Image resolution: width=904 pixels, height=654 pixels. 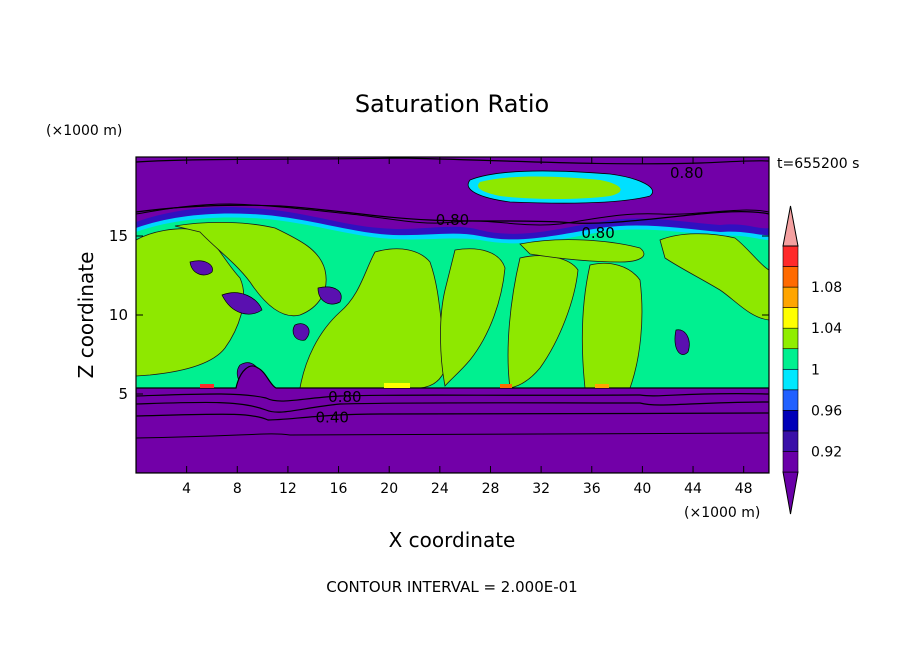 What do you see at coordinates (744, 489) in the screenshot?
I see `x-tick-label: 48` at bounding box center [744, 489].